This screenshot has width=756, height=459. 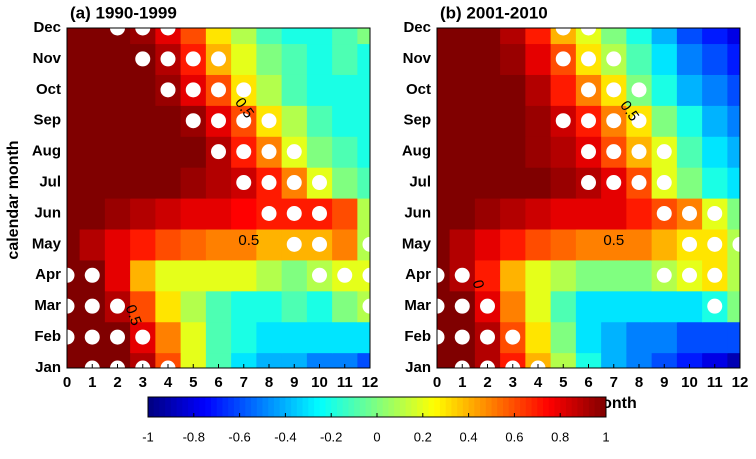 I want to click on x-tick-label: 7, so click(x=614, y=382).